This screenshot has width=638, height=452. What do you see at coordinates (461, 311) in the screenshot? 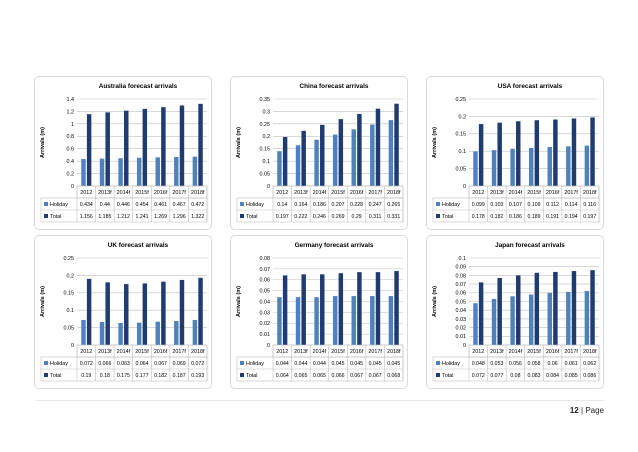
I see `y-tick-label: 0.04` at bounding box center [461, 311].